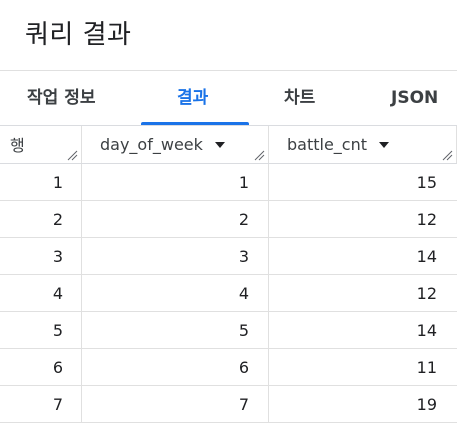 This screenshot has width=457, height=431. Describe the element at coordinates (228, 70) in the screenshot. I see `title-divider` at that location.